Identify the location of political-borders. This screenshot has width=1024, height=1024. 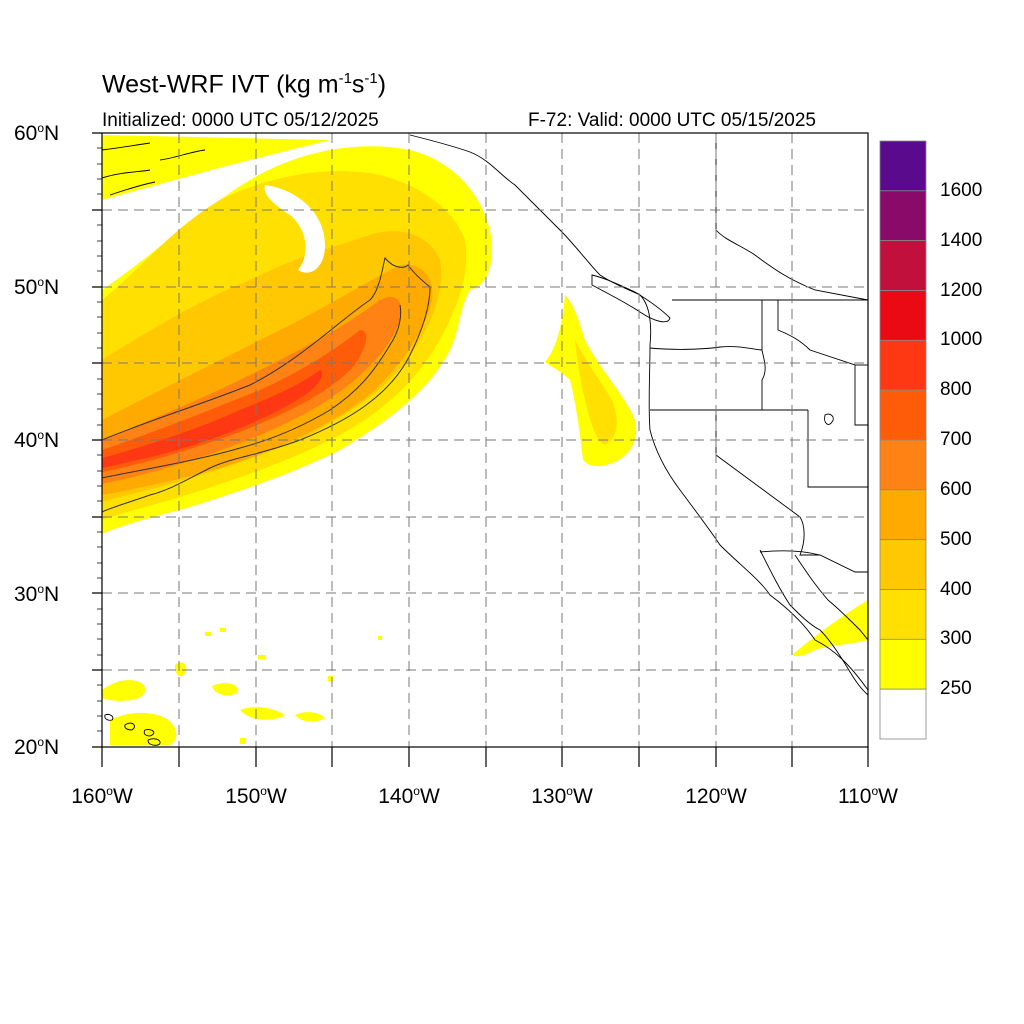
(759, 354).